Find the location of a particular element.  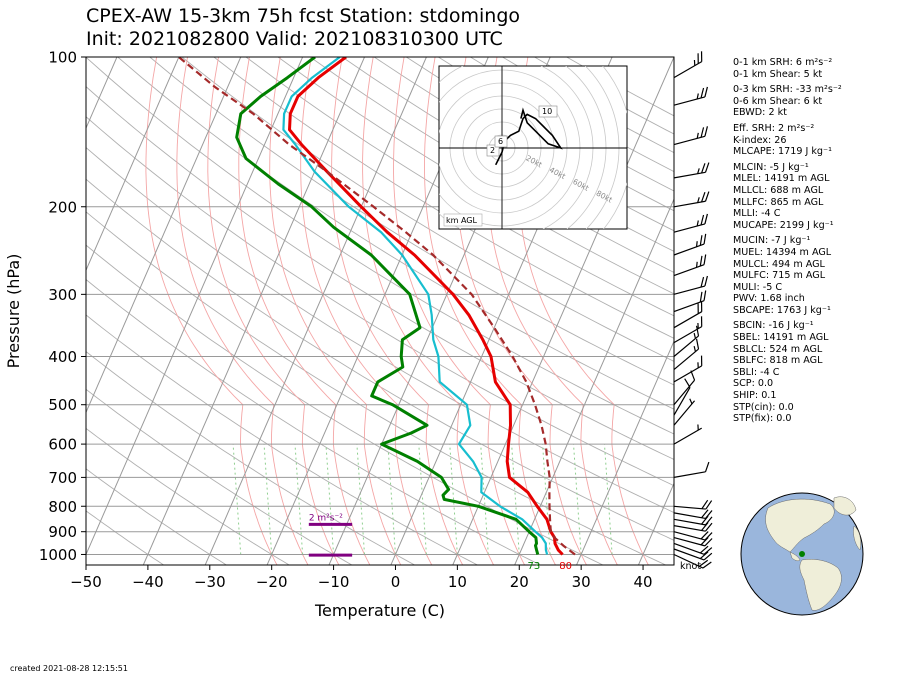

isotherm-gridline is located at coordinates (594, 381).